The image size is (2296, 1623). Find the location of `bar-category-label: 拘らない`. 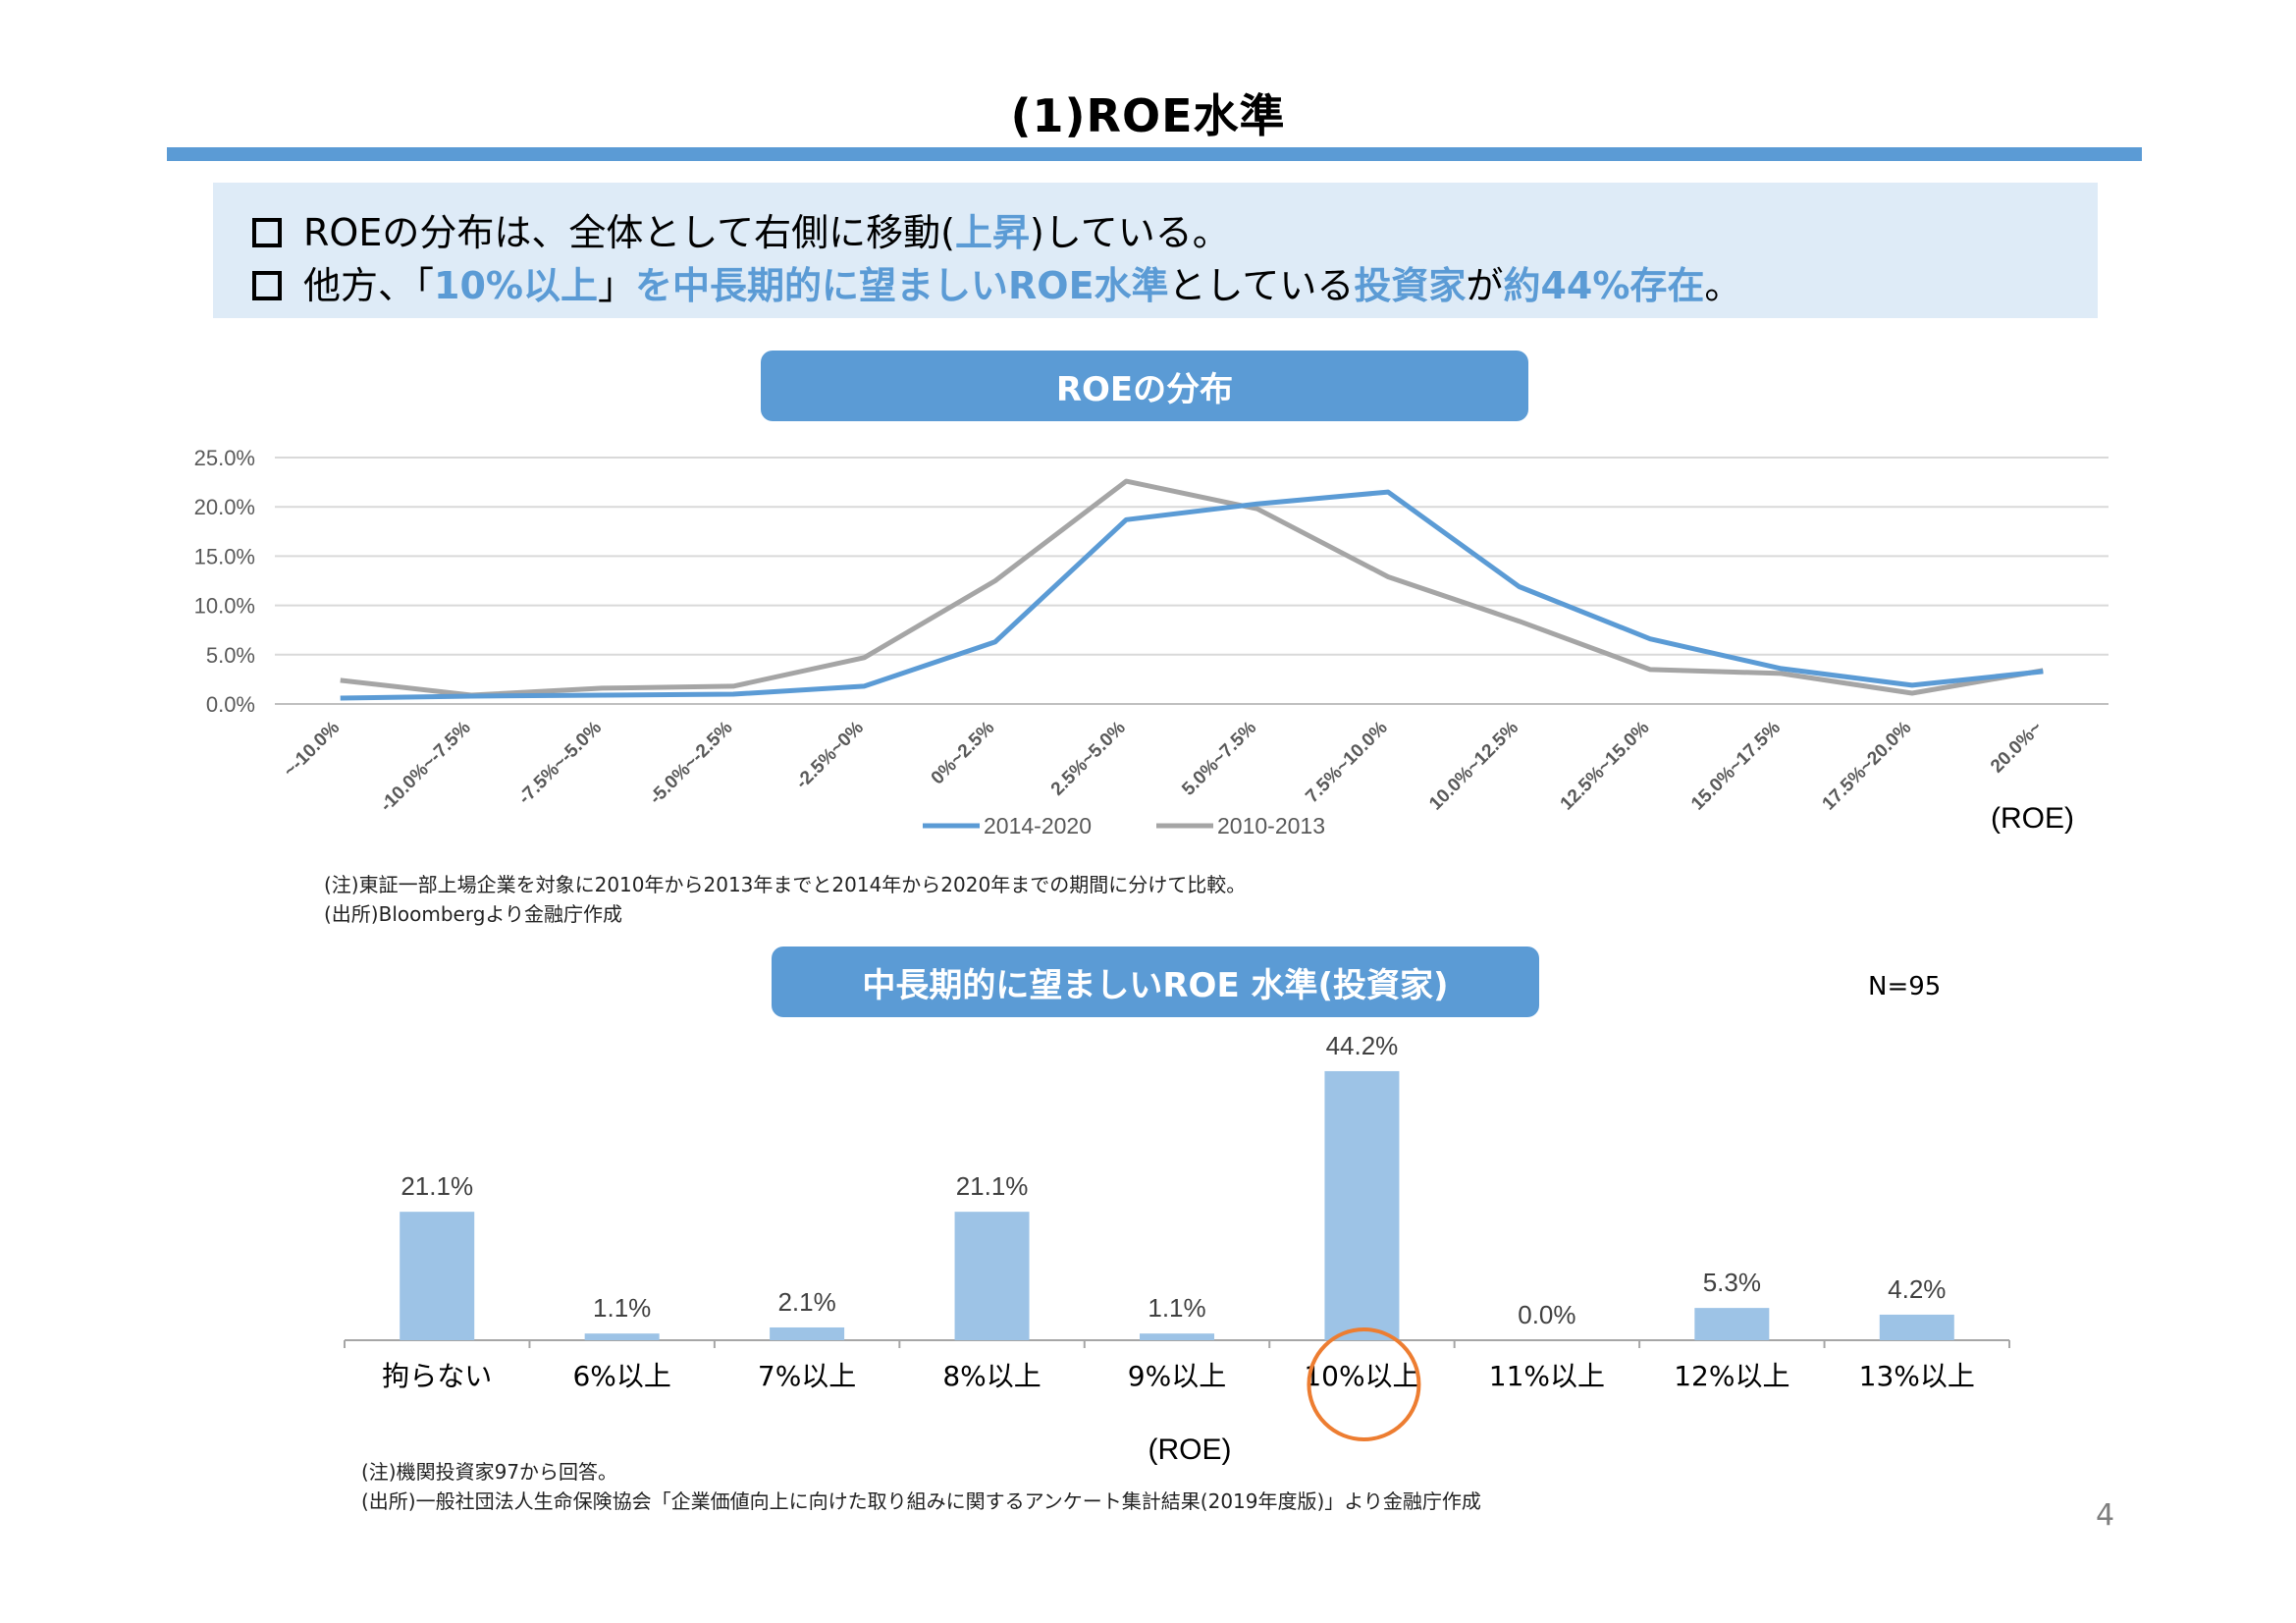

bar-category-label: 拘らない is located at coordinates (437, 1376).